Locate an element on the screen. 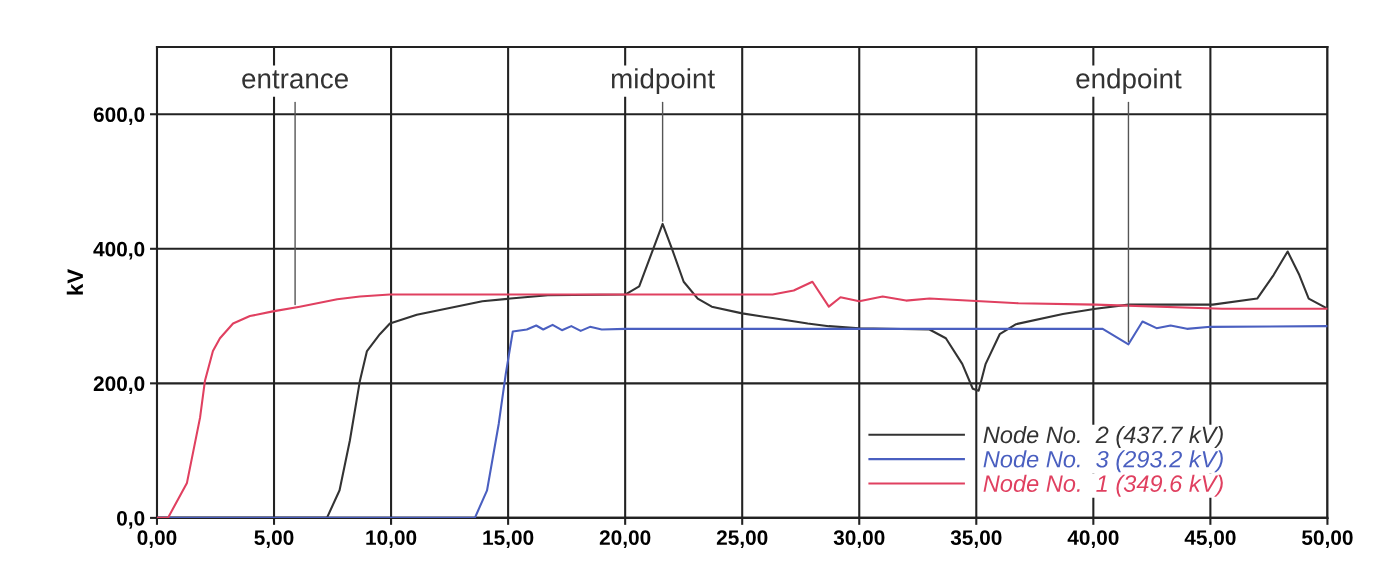 This screenshot has width=1377, height=566. x-tick-label: 20,00 is located at coordinates (625, 539).